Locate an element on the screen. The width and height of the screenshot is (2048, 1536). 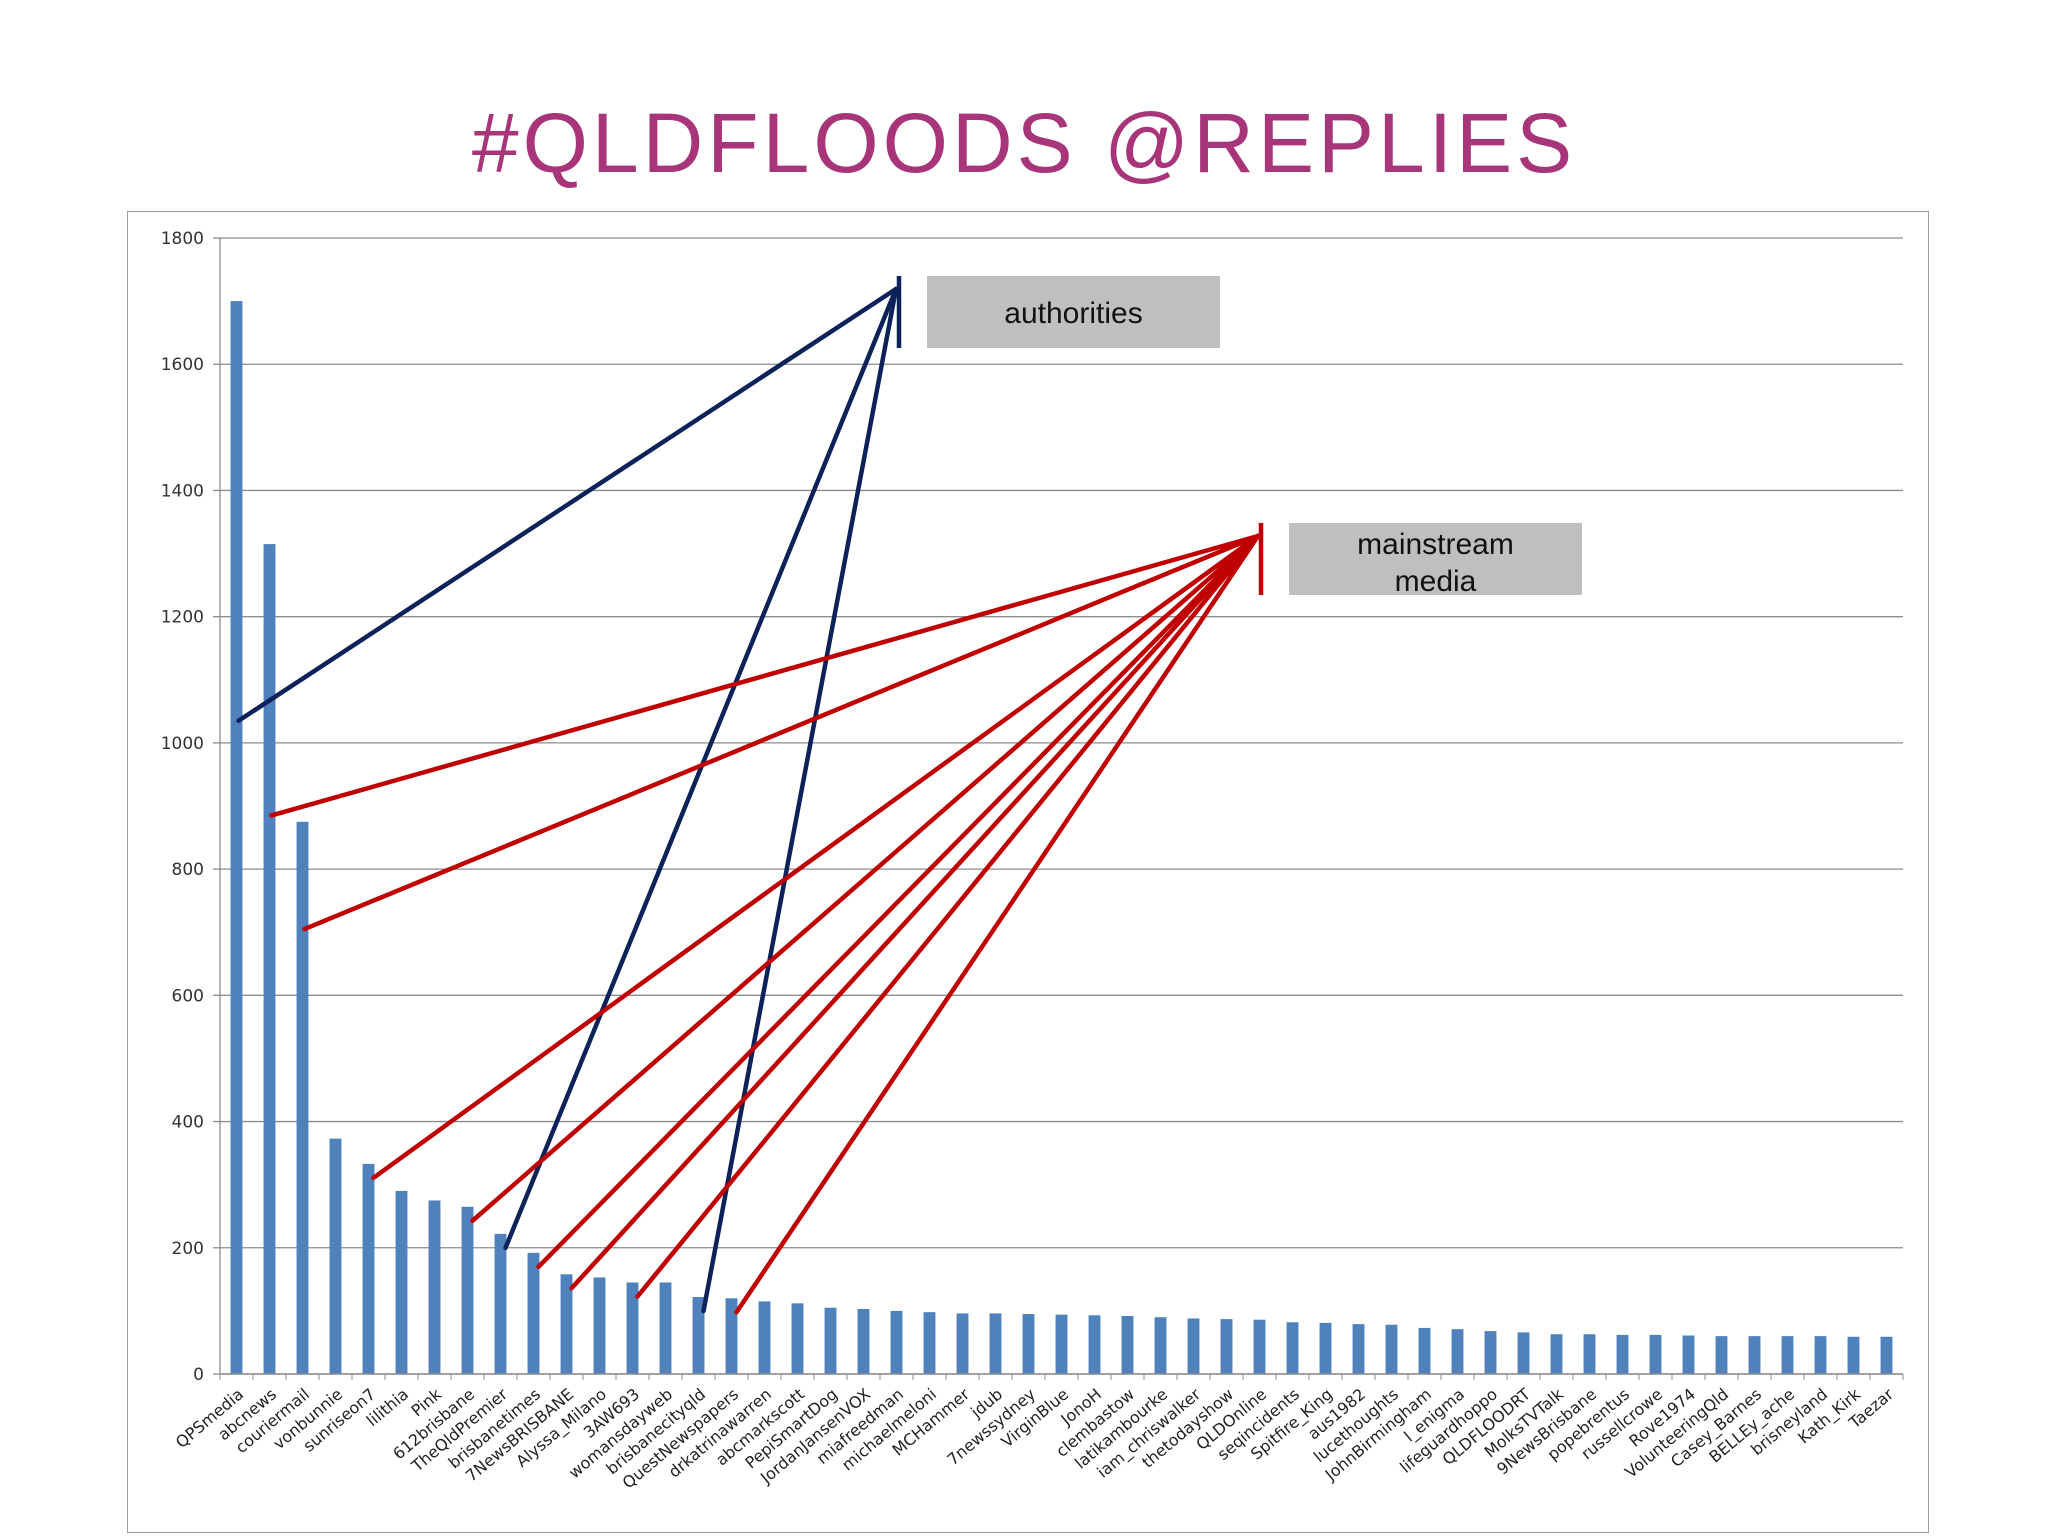
bar-seqincidents is located at coordinates (1292, 1348).